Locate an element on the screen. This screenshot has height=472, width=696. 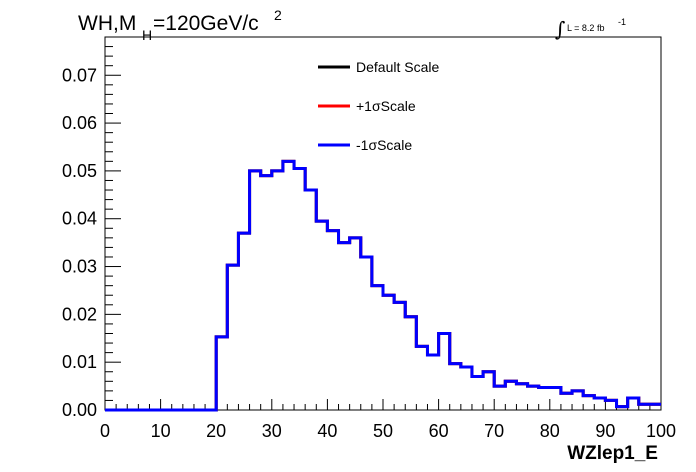
x-tick-label: 0 is located at coordinates (105, 431).